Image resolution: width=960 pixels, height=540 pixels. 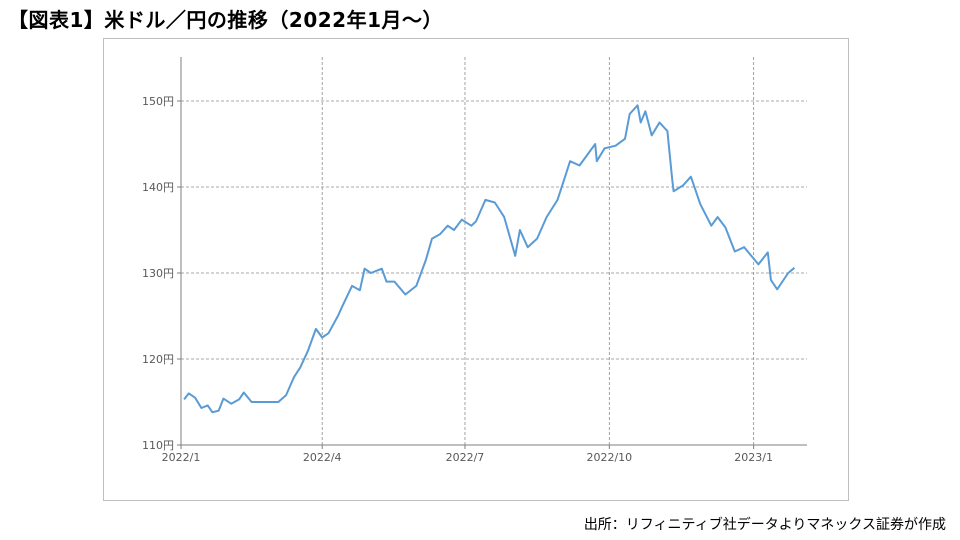 I want to click on x-tick-label: 2023/1, so click(x=753, y=457).